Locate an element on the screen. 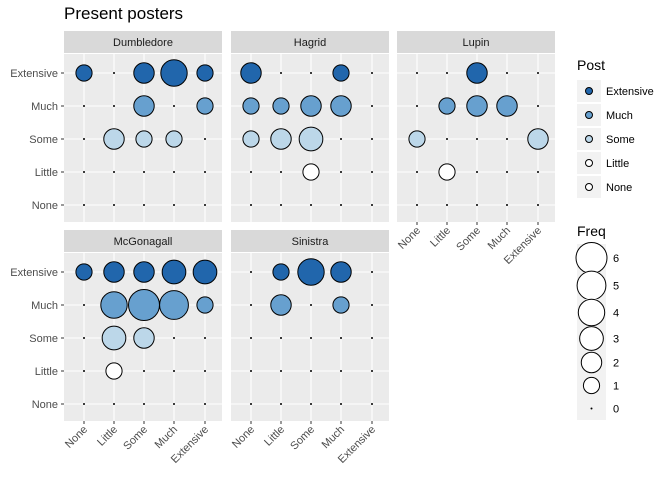  facet-label-mcgonagall: McGonagall is located at coordinates (143, 242).